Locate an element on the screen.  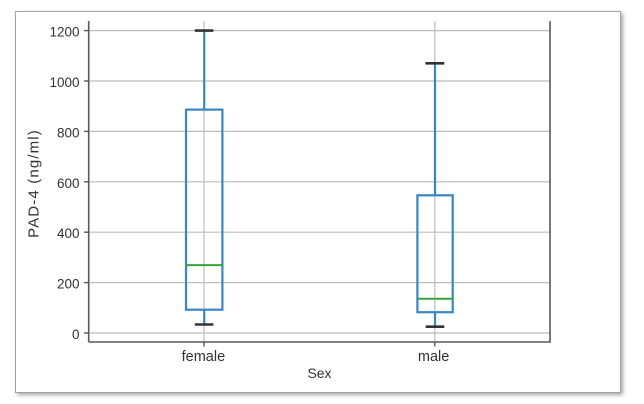
svg-text: 200 is located at coordinates (68, 284).